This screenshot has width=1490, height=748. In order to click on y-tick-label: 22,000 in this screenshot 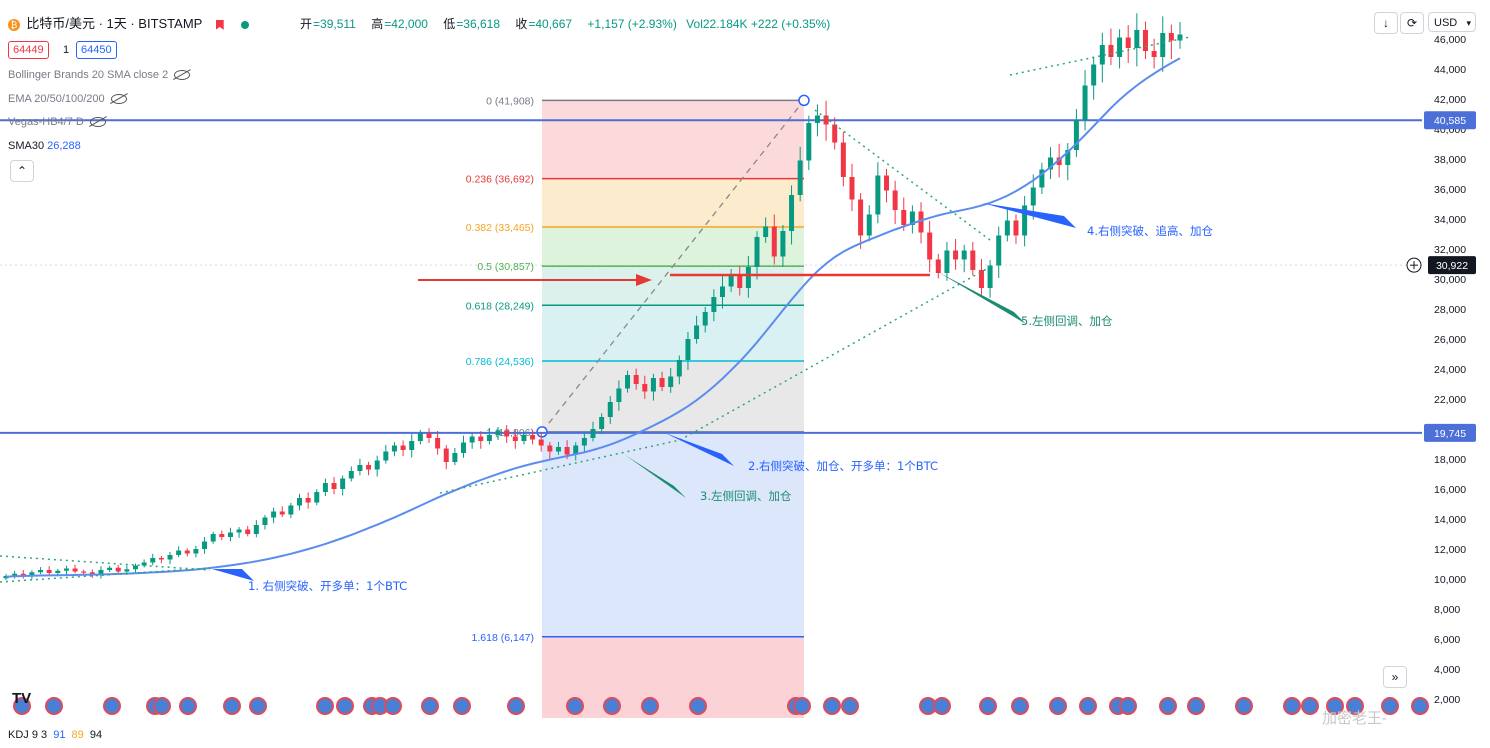, I will do `click(1450, 400)`.